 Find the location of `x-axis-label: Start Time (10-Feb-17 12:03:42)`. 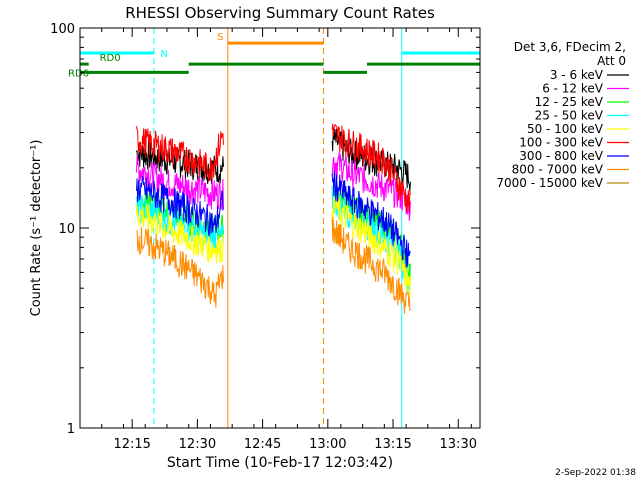

x-axis-label: Start Time (10-Feb-17 12:03:42) is located at coordinates (280, 463).